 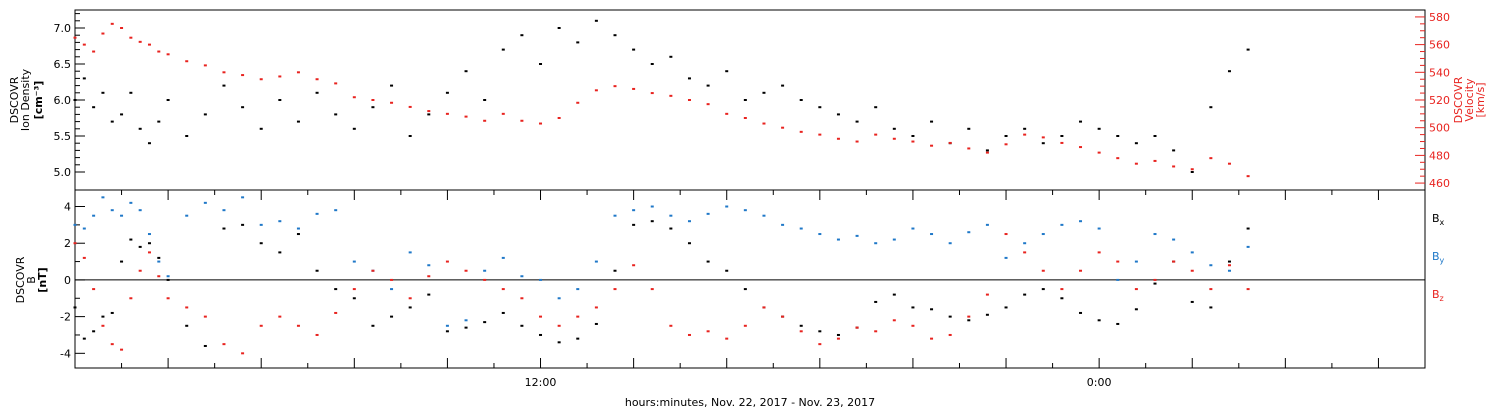 What do you see at coordinates (38, 100) in the screenshot?
I see `top-left-title-line-3: [cm⁻³]` at bounding box center [38, 100].